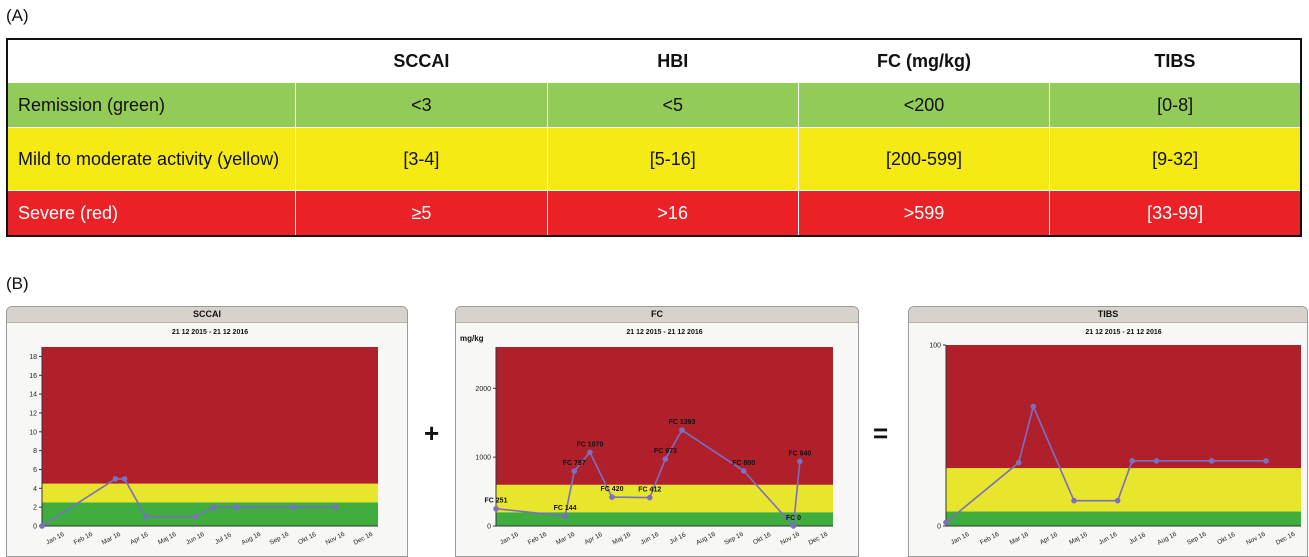 Image resolution: width=1309 pixels, height=557 pixels. What do you see at coordinates (33, 376) in the screenshot?
I see `y-tick-label: 16` at bounding box center [33, 376].